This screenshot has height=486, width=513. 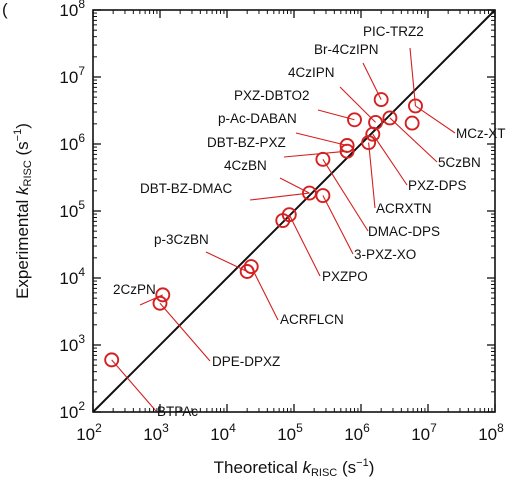 I want to click on point-label: DBT-BZ-PXZ, so click(x=246, y=142).